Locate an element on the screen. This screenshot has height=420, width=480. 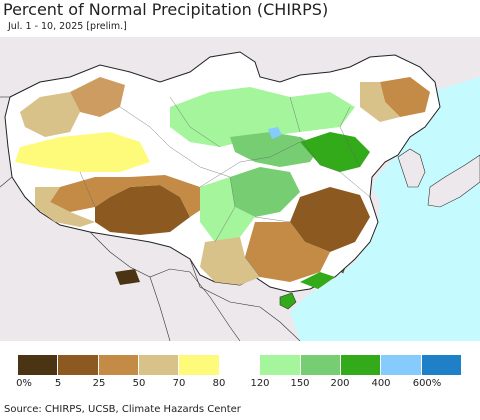
north-green-dark is located at coordinates (275, 149).